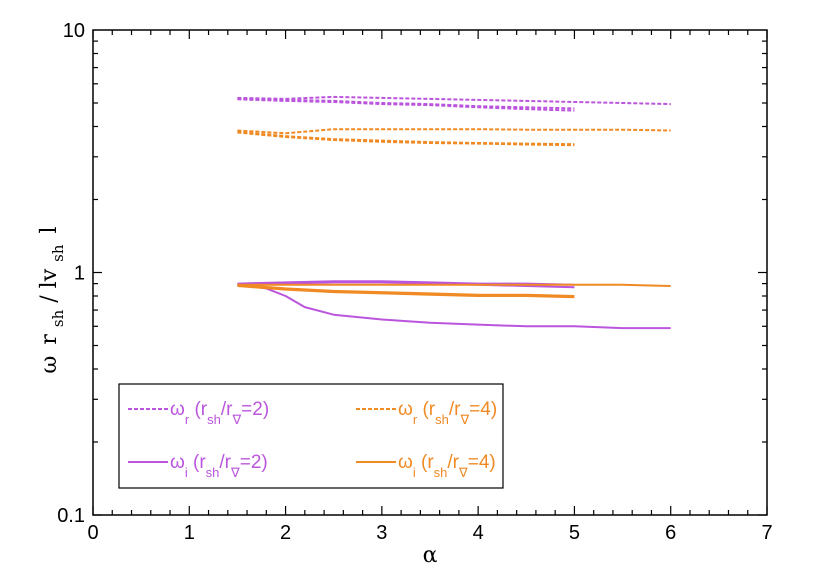 The image size is (830, 587). Describe the element at coordinates (49, 229) in the screenshot. I see `y-title-tail: l` at that location.